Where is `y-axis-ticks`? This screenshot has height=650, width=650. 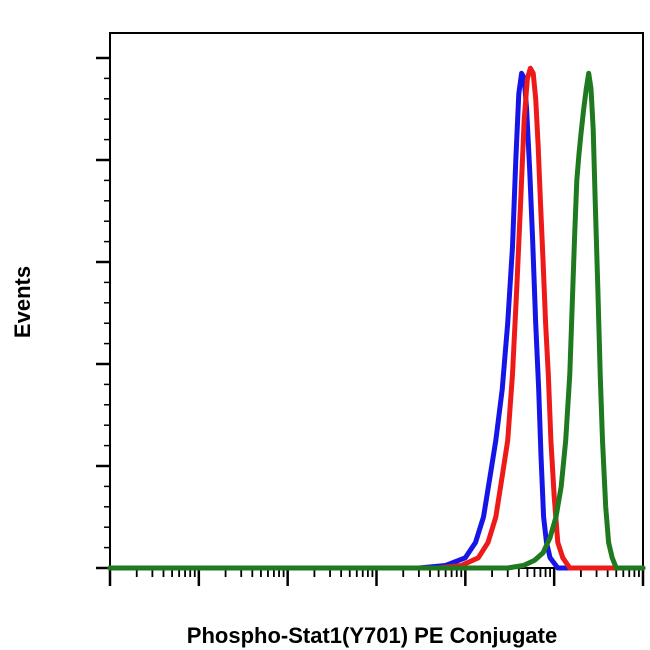
y-axis-ticks is located at coordinates (103, 313).